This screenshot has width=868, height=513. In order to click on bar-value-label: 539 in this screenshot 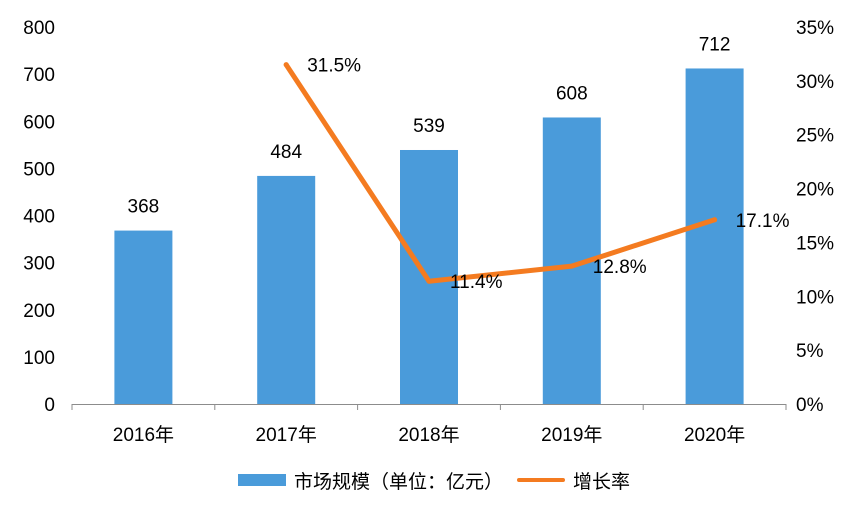, I will do `click(429, 126)`.